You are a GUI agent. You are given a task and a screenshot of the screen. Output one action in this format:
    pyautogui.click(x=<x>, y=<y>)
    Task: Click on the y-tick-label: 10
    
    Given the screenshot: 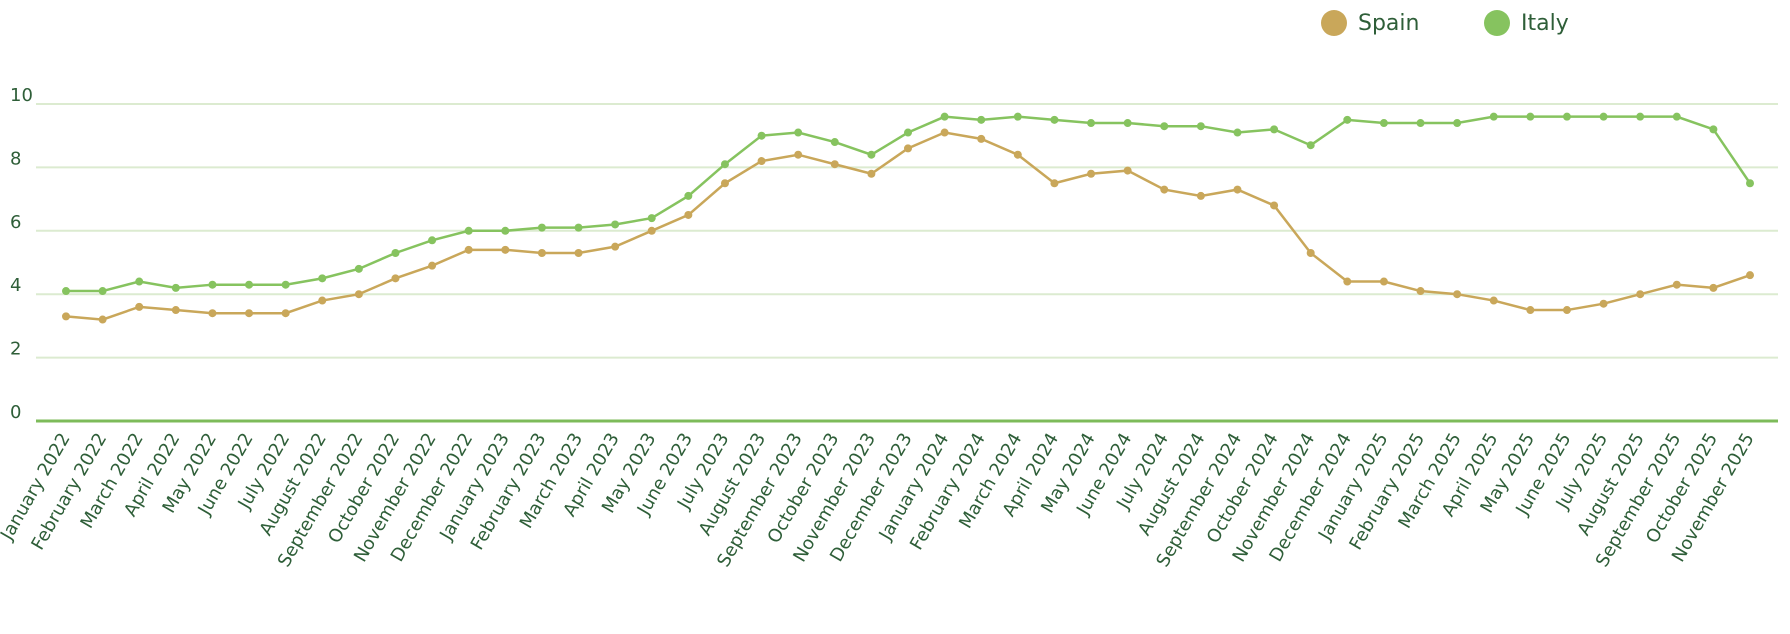 What is the action you would take?
    pyautogui.click(x=21, y=95)
    